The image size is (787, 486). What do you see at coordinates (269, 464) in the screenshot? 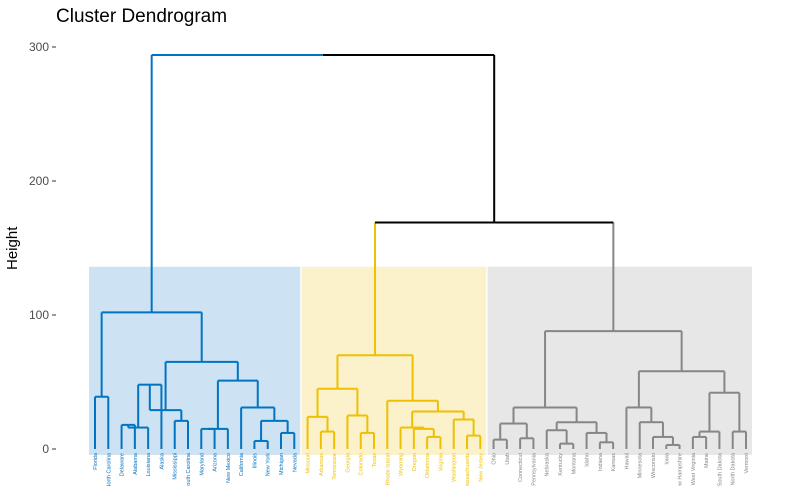
I see `leaf-label: New York` at bounding box center [269, 464].